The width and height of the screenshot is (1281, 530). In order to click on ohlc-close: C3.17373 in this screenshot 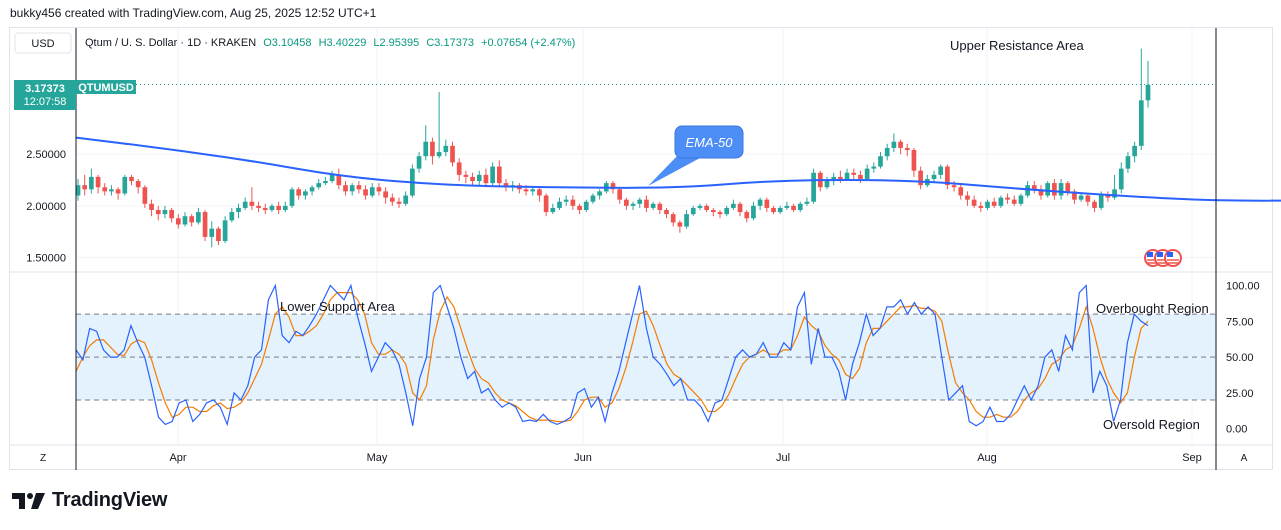, I will do `click(450, 43)`.